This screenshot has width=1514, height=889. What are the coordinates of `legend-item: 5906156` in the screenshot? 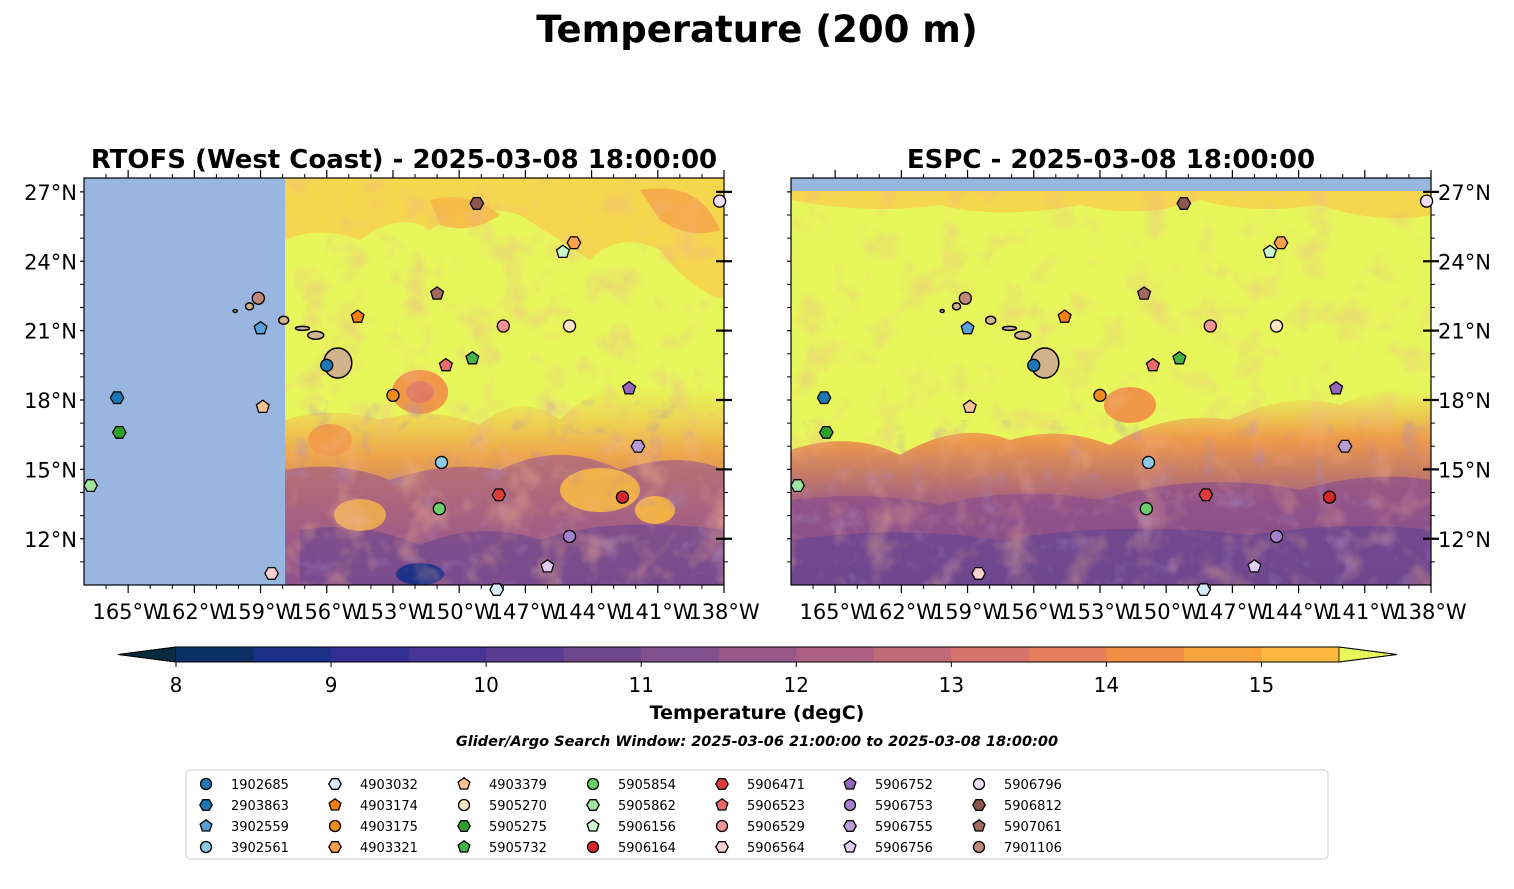 It's located at (631, 826).